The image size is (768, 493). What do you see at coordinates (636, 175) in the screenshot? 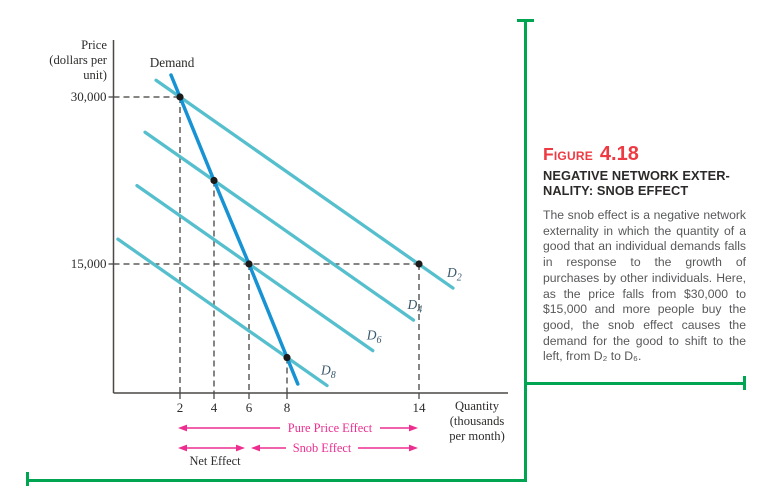
I see `figure-heading-line1: NEGATIVE NETWORK EXTER-` at bounding box center [636, 175].